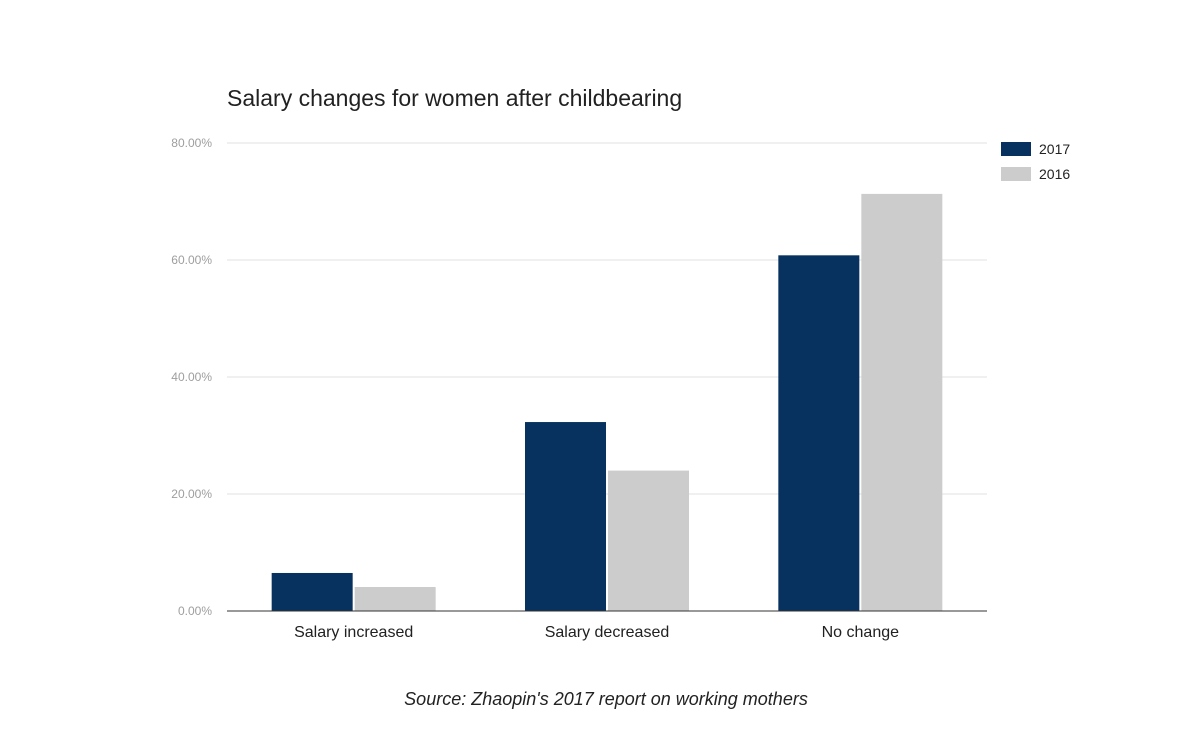 This screenshot has height=755, width=1200. What do you see at coordinates (191, 143) in the screenshot?
I see `y-tick-label: 80.00%` at bounding box center [191, 143].